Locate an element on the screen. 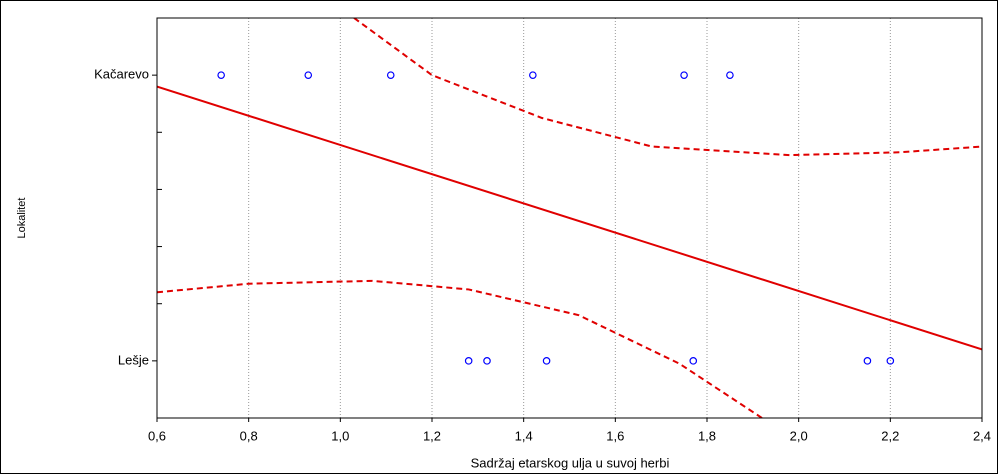 This screenshot has width=998, height=474. x-tick-label: 1,4 is located at coordinates (524, 435).